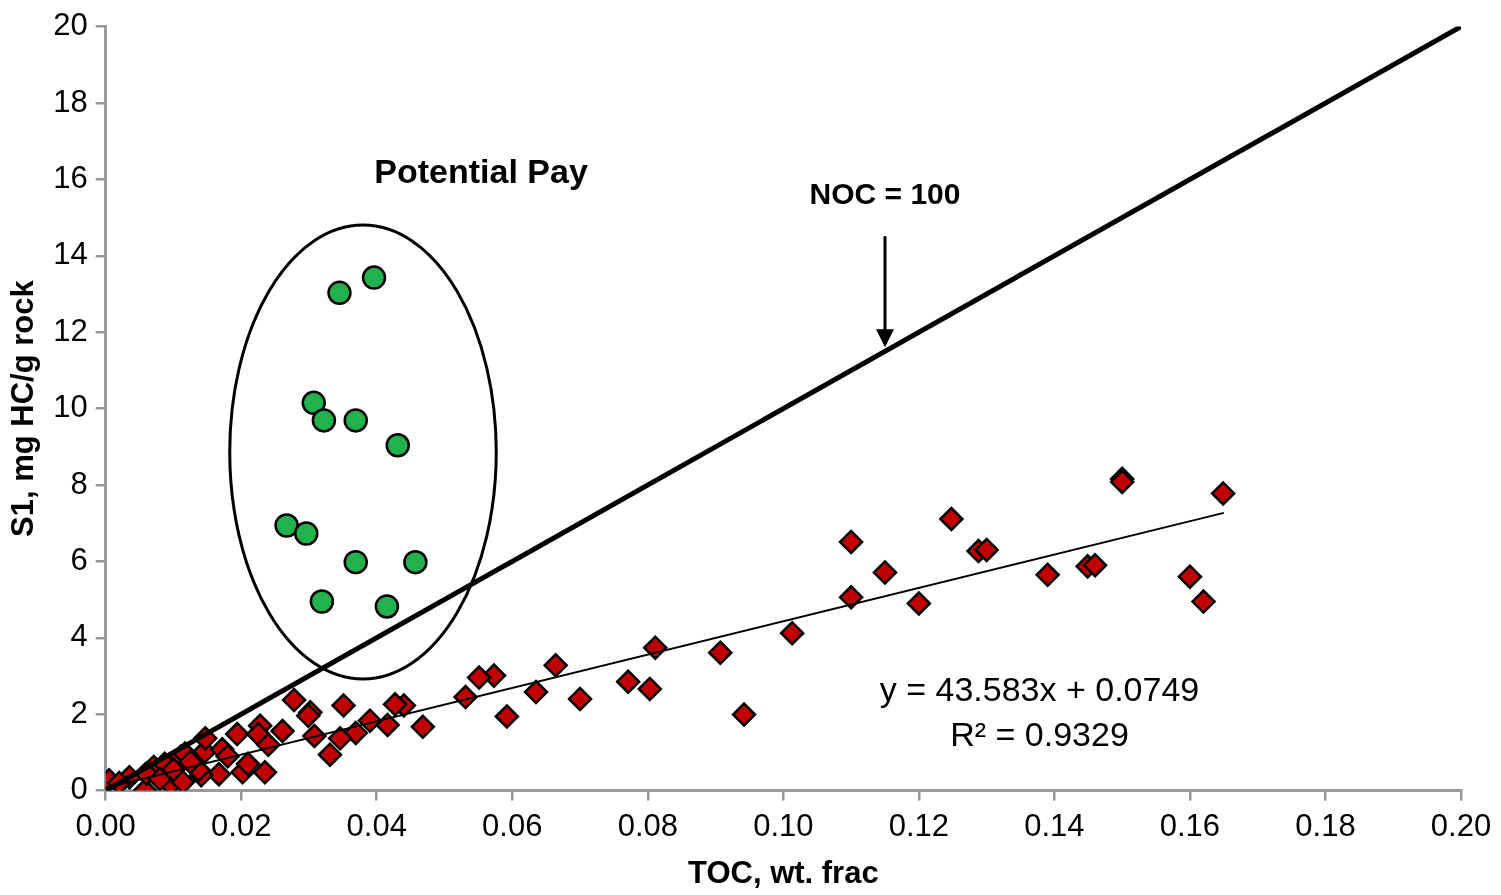  What do you see at coordinates (919, 825) in the screenshot?
I see `x-tick-label: 0.12` at bounding box center [919, 825].